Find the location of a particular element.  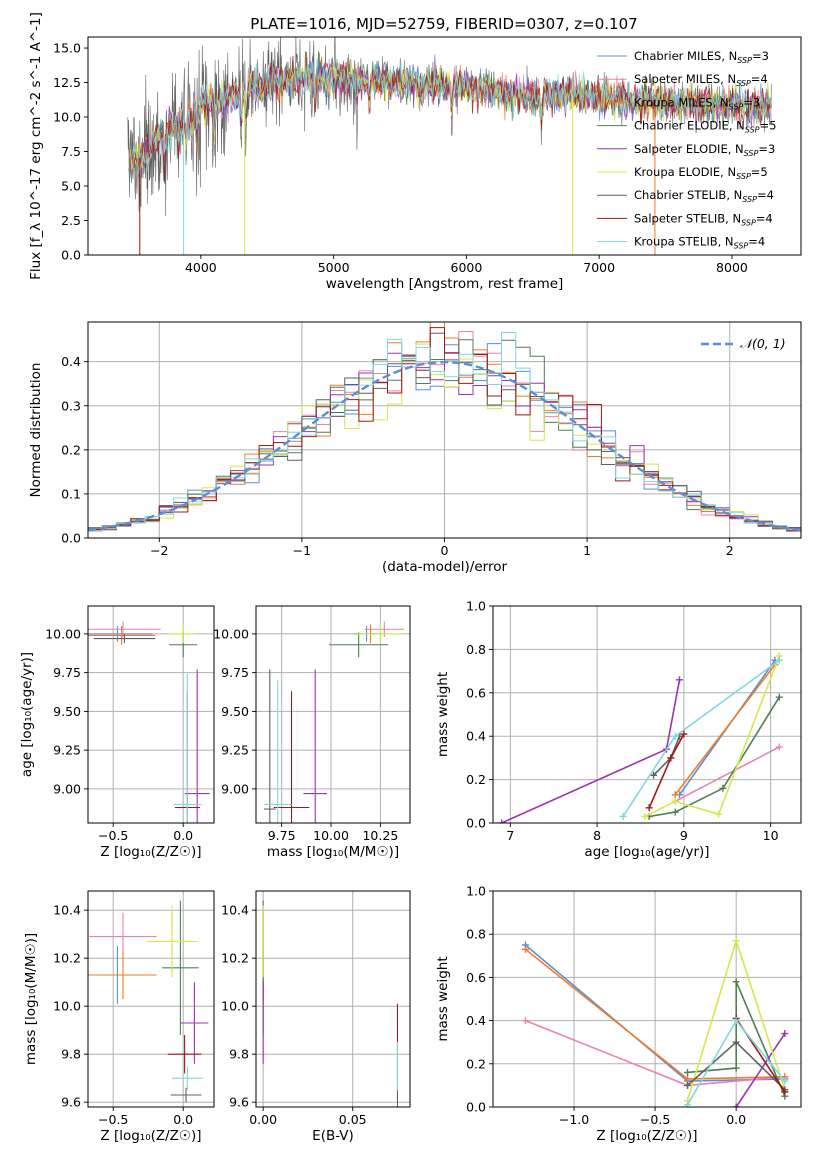

y-tick-label: 9.25 is located at coordinates (67, 750).